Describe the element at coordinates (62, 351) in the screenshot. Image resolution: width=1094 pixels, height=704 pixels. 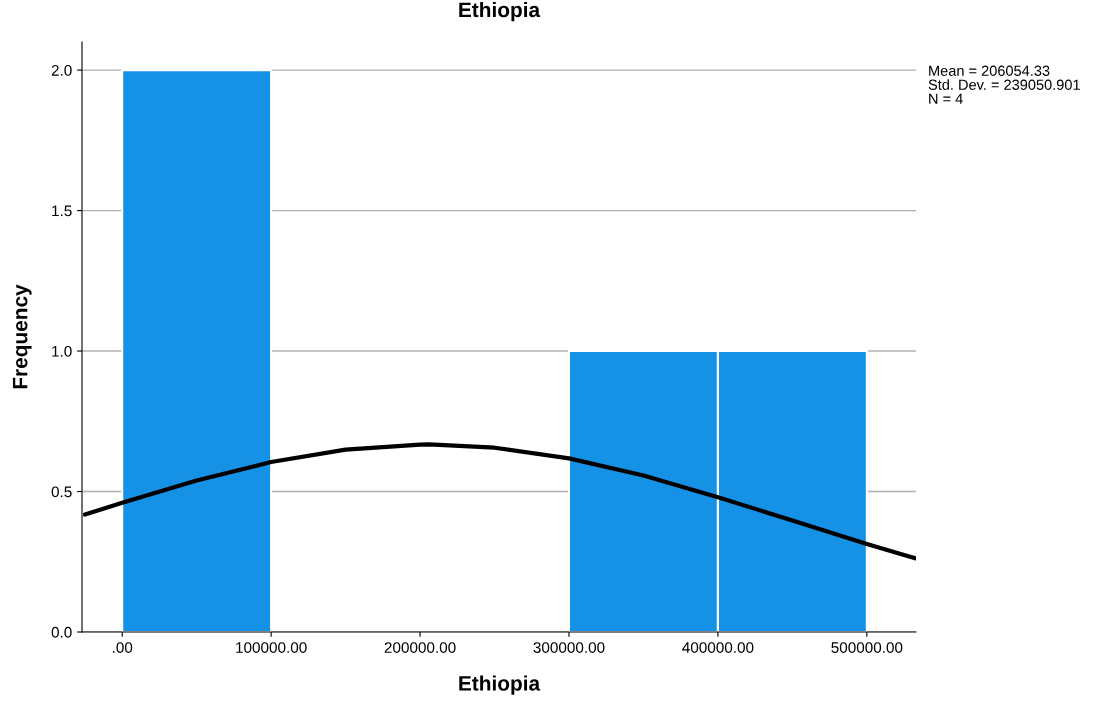
I see `y-tick-label: 1.0` at that location.